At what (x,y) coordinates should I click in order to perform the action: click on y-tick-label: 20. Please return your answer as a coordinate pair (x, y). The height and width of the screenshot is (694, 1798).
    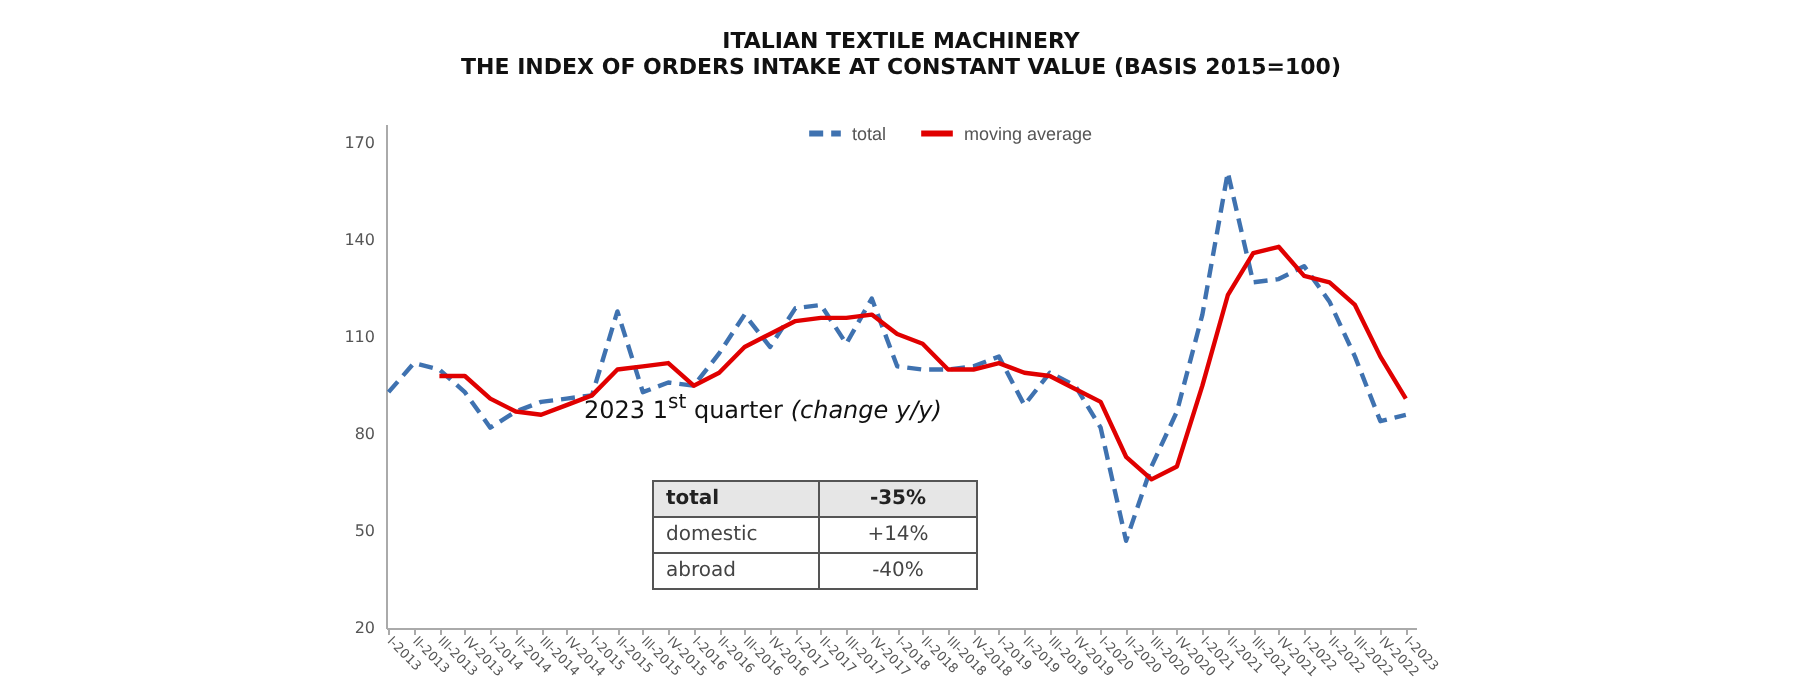
    Looking at the image, I should click on (364, 628).